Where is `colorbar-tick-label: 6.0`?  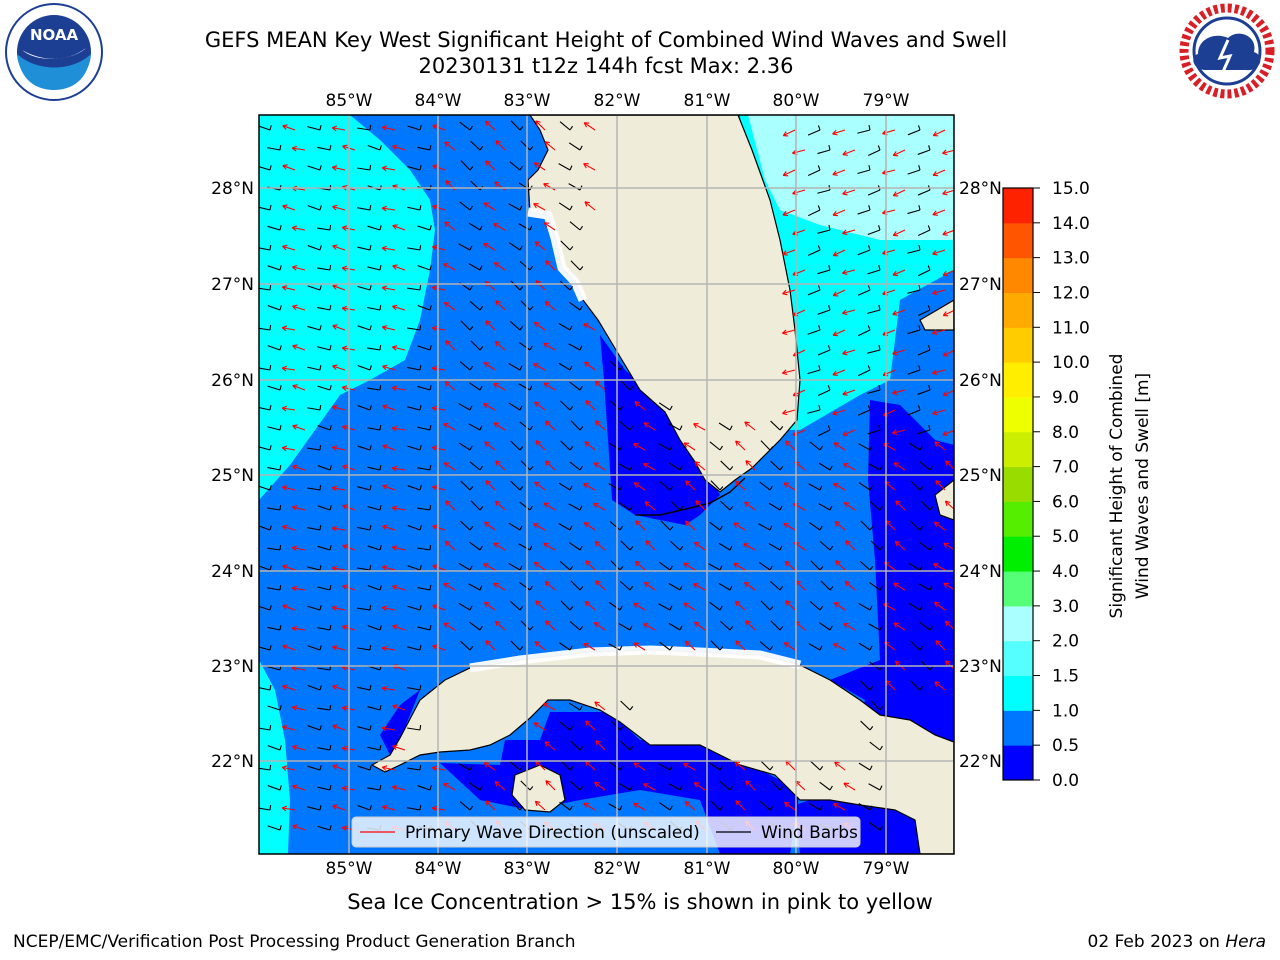 colorbar-tick-label: 6.0 is located at coordinates (1065, 502).